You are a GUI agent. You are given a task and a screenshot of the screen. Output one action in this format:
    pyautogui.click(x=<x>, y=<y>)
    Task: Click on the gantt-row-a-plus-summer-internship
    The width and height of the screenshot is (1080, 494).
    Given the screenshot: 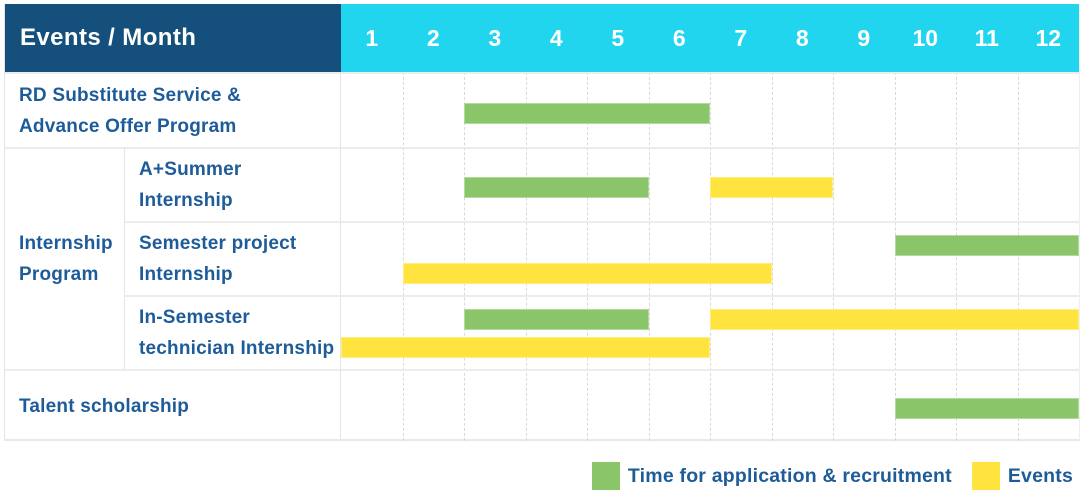 What is the action you would take?
    pyautogui.click(x=710, y=184)
    